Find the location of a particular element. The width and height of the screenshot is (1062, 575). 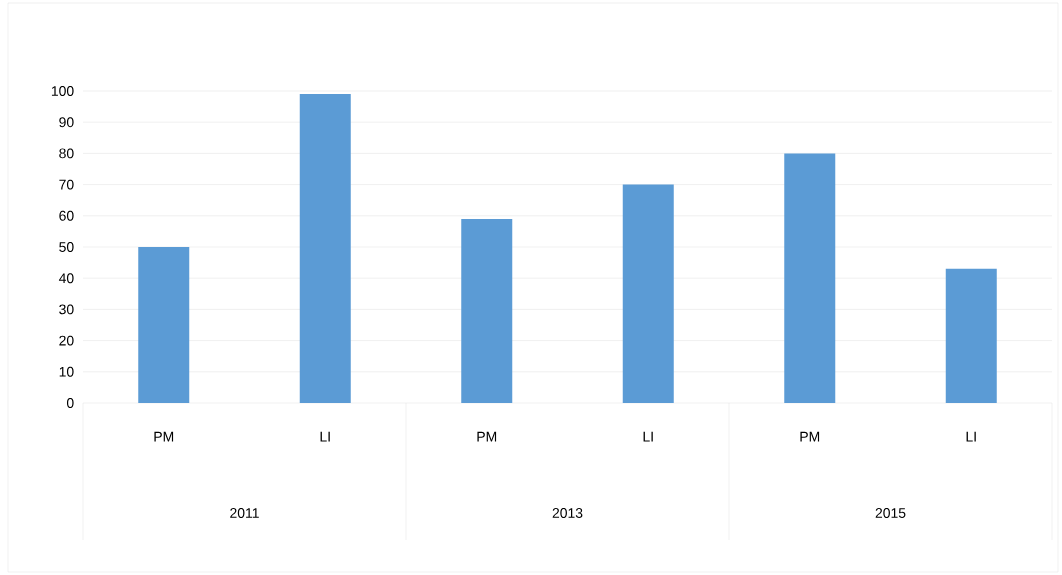

y-tick-label: 90 is located at coordinates (66, 122).